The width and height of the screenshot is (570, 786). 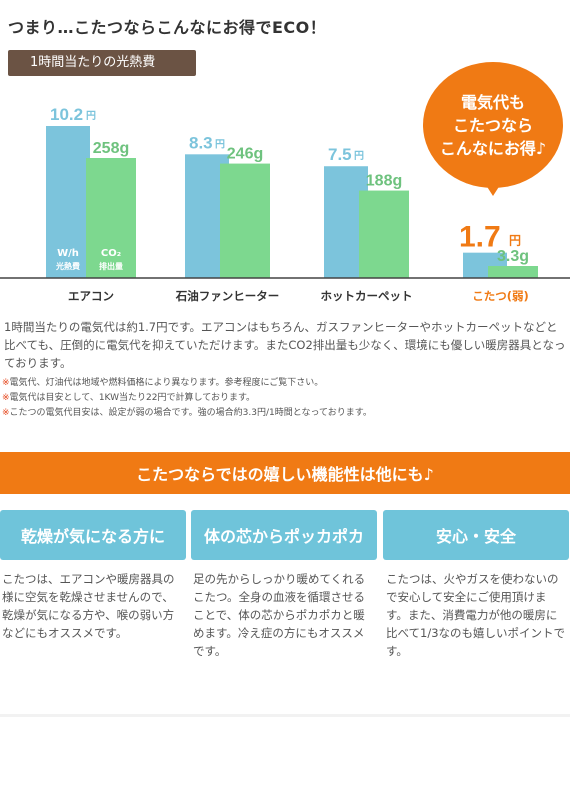 What do you see at coordinates (111, 148) in the screenshot?
I see `co2-value-label: 258g` at bounding box center [111, 148].